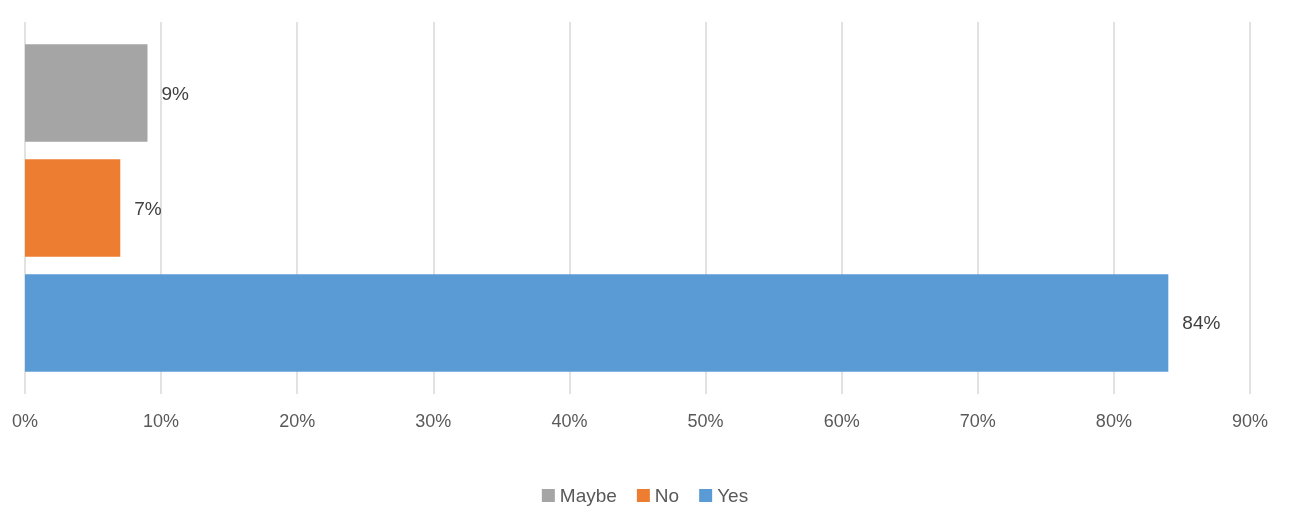  I want to click on legend-label: Maybe, so click(588, 495).